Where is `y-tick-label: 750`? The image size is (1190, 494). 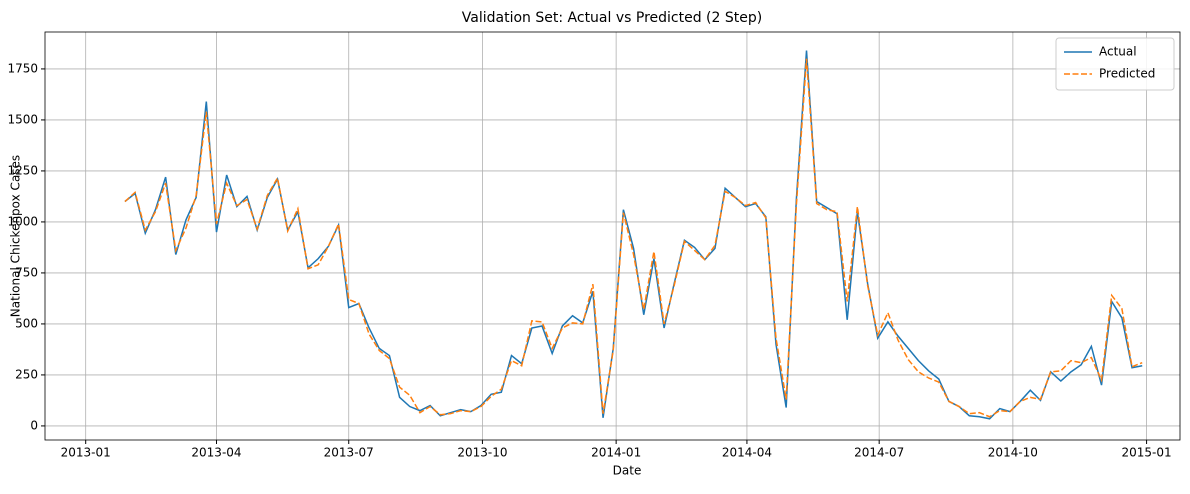
y-tick-label: 750 is located at coordinates (26, 272).